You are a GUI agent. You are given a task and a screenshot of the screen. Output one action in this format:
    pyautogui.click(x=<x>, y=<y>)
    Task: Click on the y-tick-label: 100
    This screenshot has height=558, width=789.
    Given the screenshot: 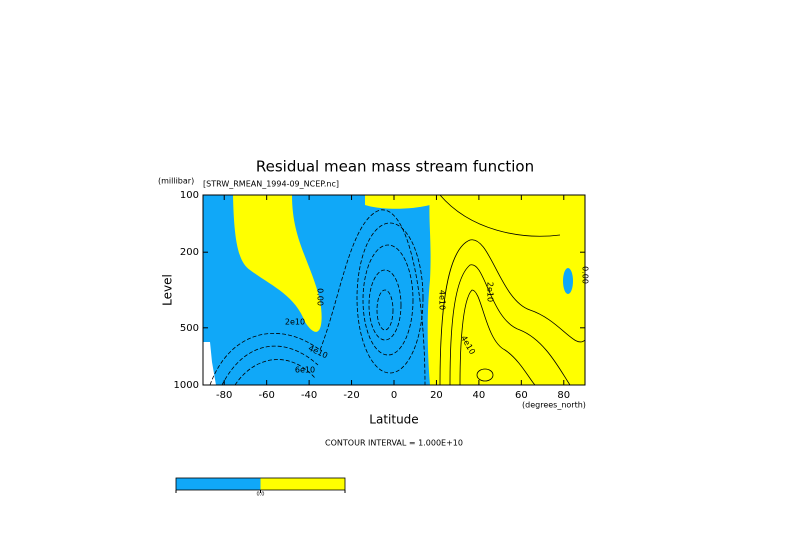 What is the action you would take?
    pyautogui.click(x=189, y=195)
    